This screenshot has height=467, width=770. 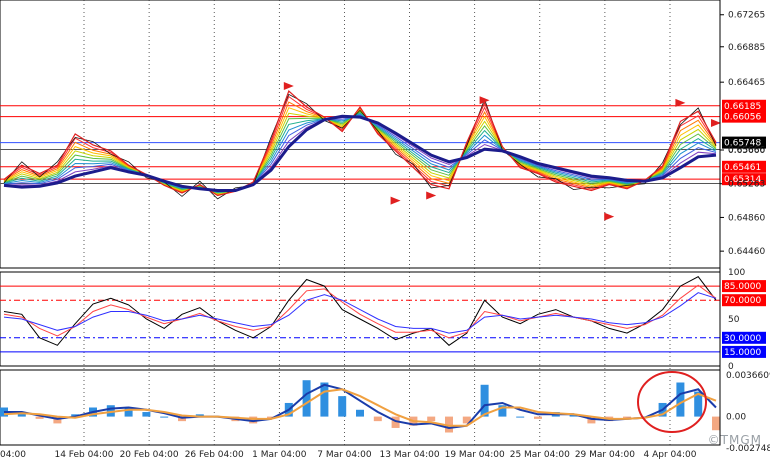 What do you see at coordinates (83, 455) in the screenshot?
I see `x-tick-label: 14 Feb 04:00` at bounding box center [83, 455].